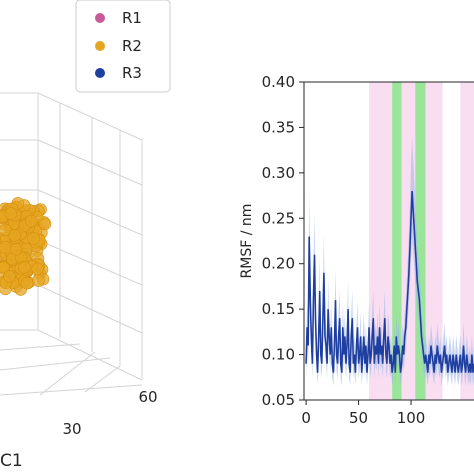 The width and height of the screenshot is (474, 474). What do you see at coordinates (278, 264) in the screenshot?
I see `y-tick-label: 0.20` at bounding box center [278, 264].